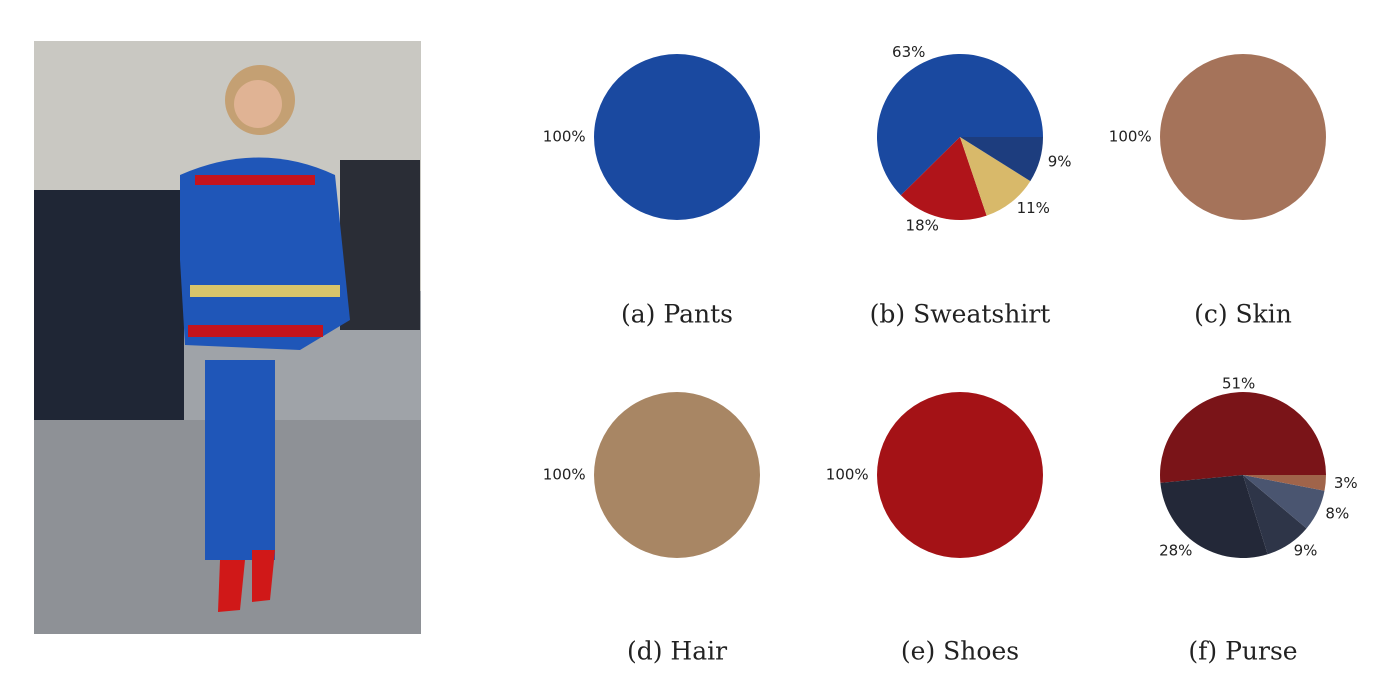 The image size is (1400, 688). Describe the element at coordinates (960, 651) in the screenshot. I see `chart-title: (e) Shoes` at that location.